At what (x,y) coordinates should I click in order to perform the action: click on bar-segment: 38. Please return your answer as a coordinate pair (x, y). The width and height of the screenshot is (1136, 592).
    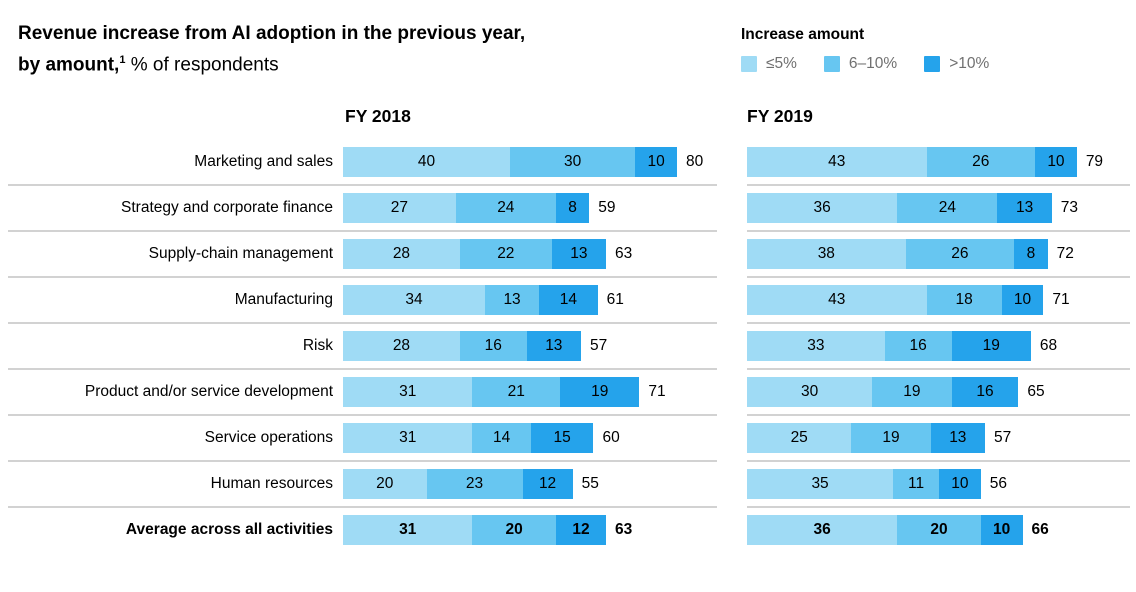
    Looking at the image, I should click on (826, 254).